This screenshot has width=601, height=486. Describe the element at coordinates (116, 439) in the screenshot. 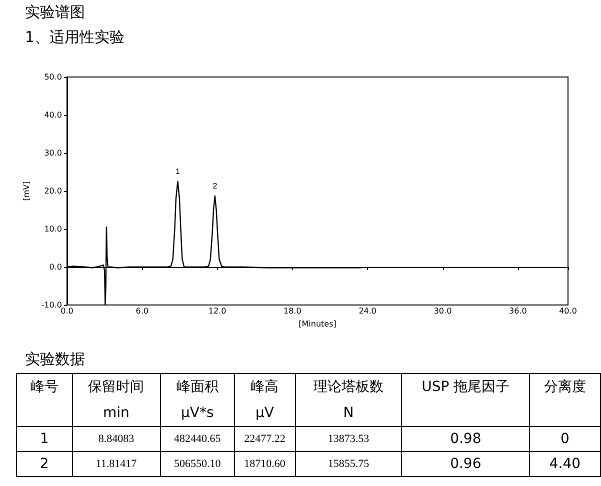

I see `text: 8.84083` at that location.